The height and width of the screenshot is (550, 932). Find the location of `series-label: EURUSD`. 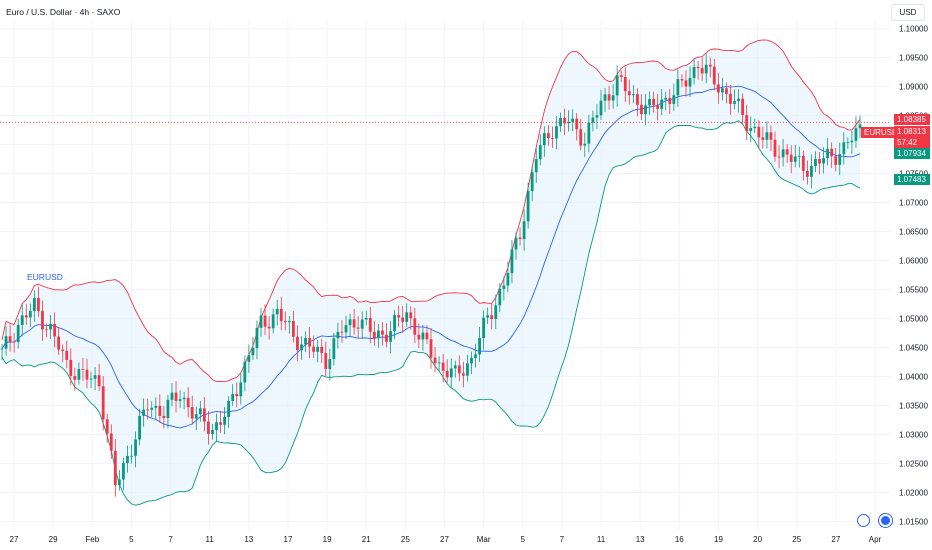

series-label: EURUSD is located at coordinates (45, 277).